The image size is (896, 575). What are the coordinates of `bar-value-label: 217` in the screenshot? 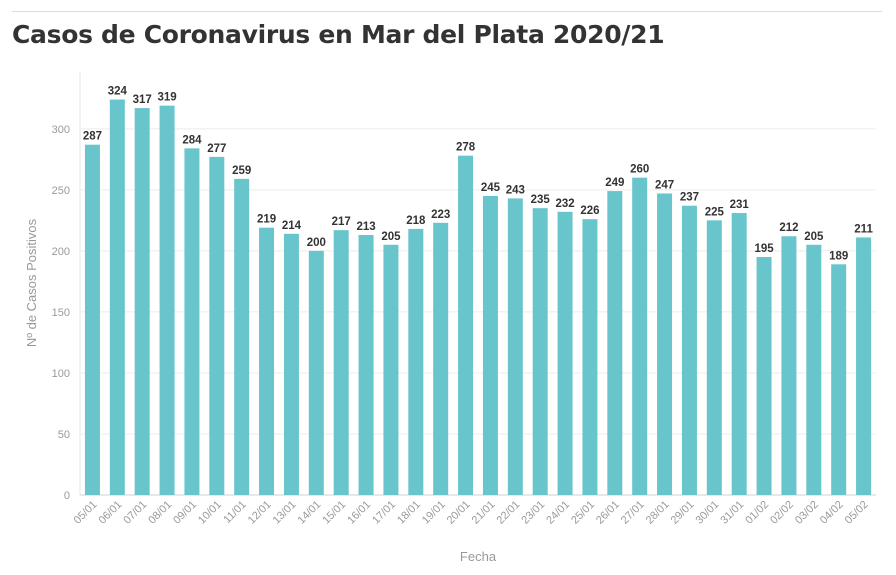 It's located at (341, 222).